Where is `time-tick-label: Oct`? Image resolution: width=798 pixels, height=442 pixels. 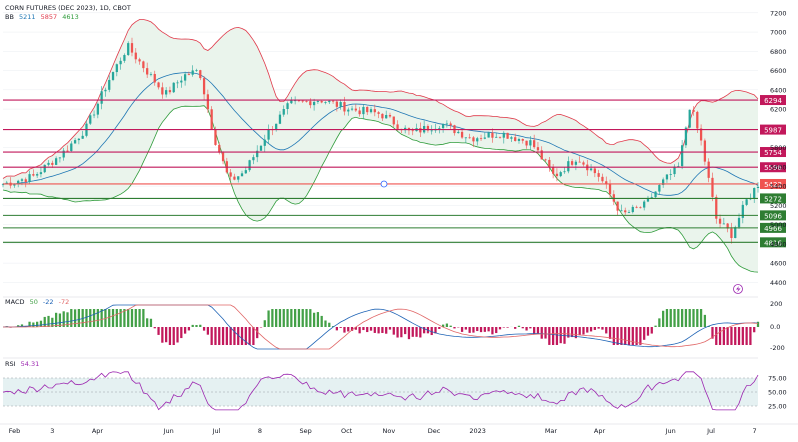 time-tick-label: Oct is located at coordinates (347, 431).